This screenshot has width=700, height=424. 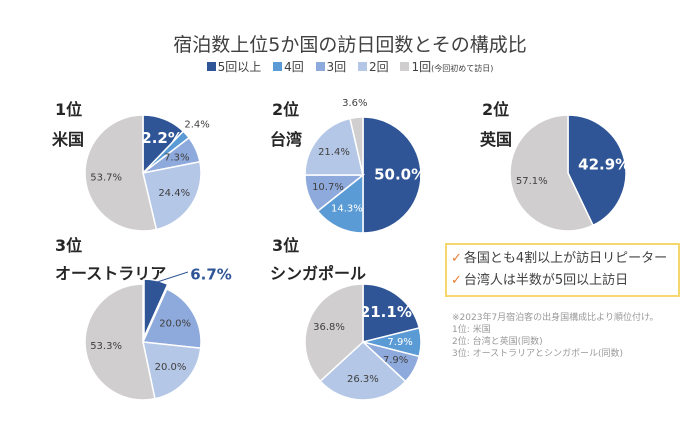 I want to click on rank-label: 1位, so click(x=69, y=109).